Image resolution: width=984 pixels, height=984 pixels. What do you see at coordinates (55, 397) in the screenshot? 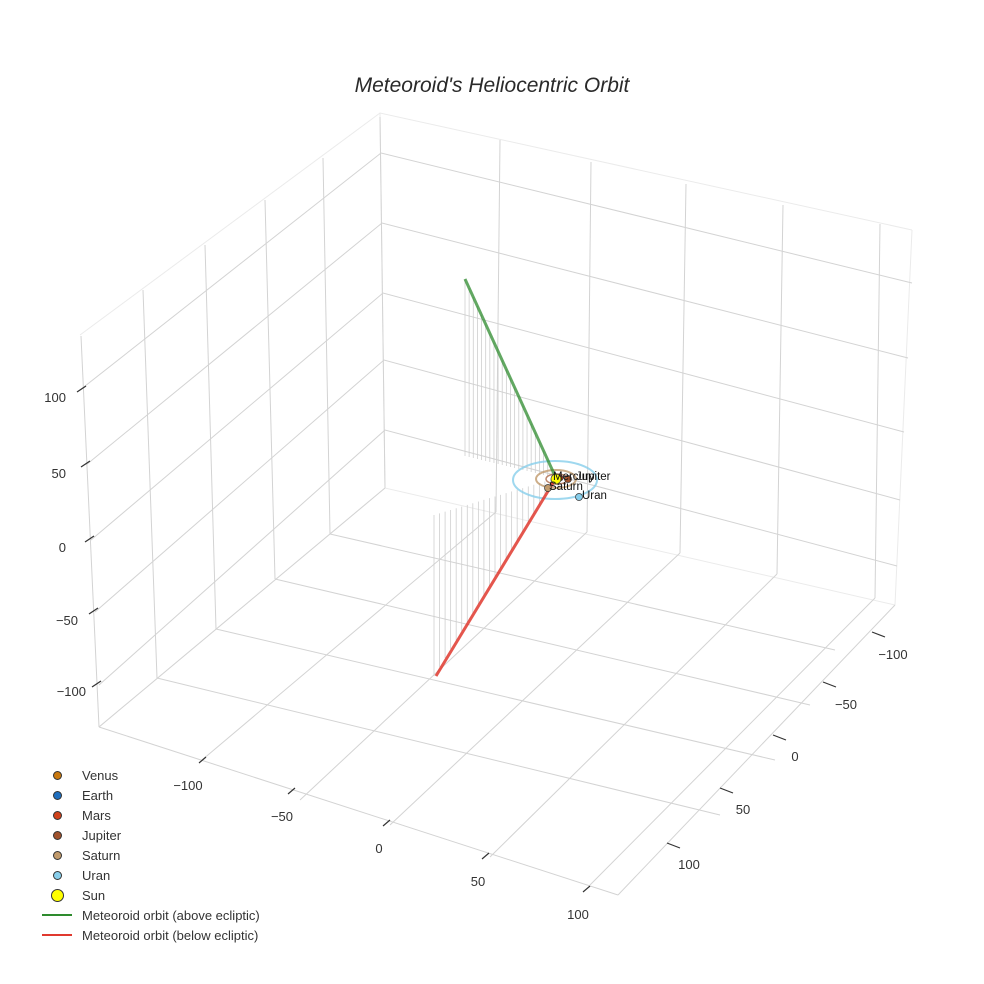
I see `z-tick-label: 100` at bounding box center [55, 397].